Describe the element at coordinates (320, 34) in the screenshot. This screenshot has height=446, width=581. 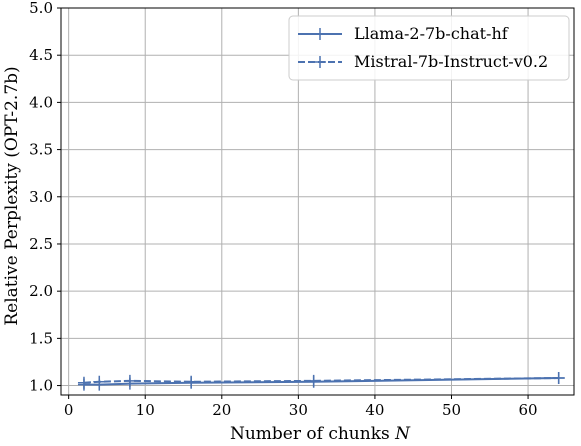
I see `legend-marker-llama` at that location.